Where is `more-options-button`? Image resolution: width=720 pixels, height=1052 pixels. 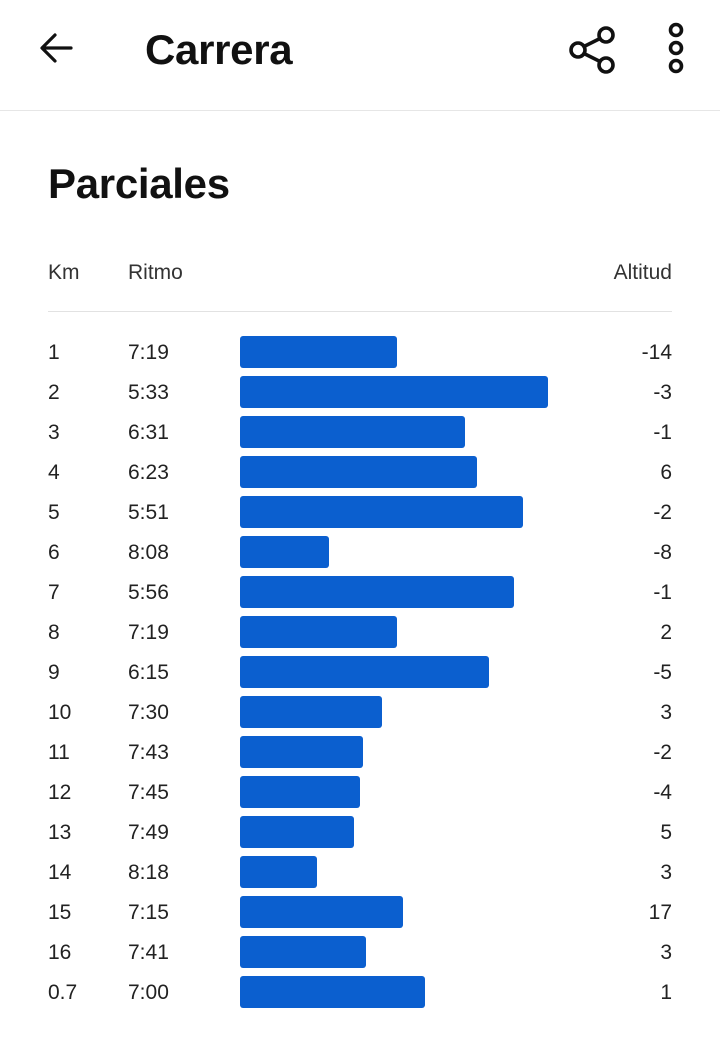 more-options-button is located at coordinates (676, 48).